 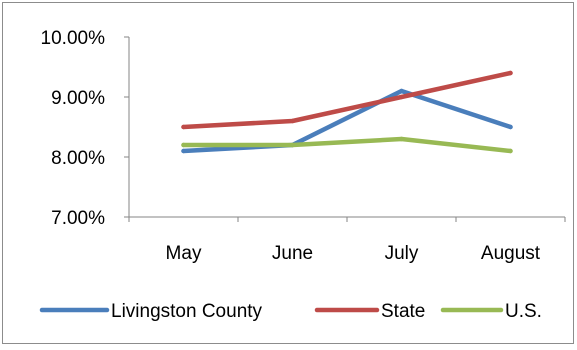 What do you see at coordinates (73, 38) in the screenshot?
I see `y-tick-label: 10.00%` at bounding box center [73, 38].